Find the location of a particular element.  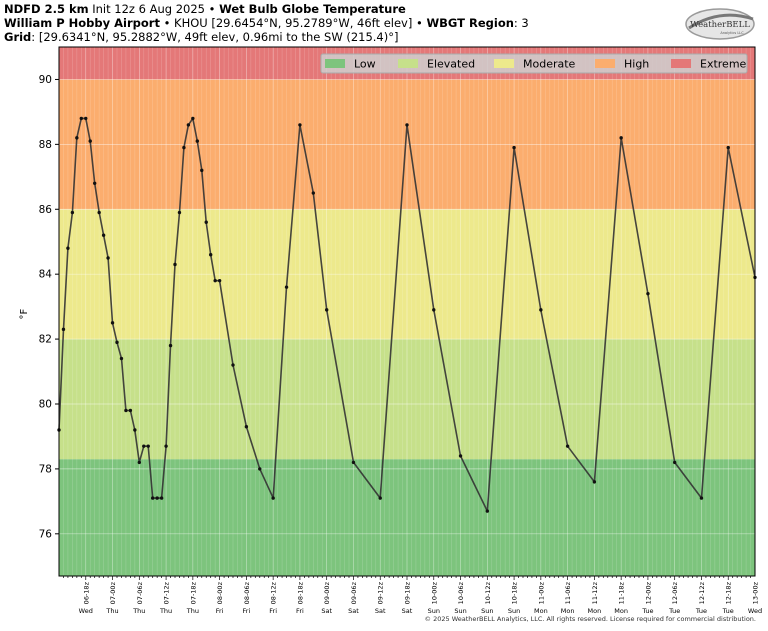

x-tick-label: 10-12z is located at coordinates (488, 592).